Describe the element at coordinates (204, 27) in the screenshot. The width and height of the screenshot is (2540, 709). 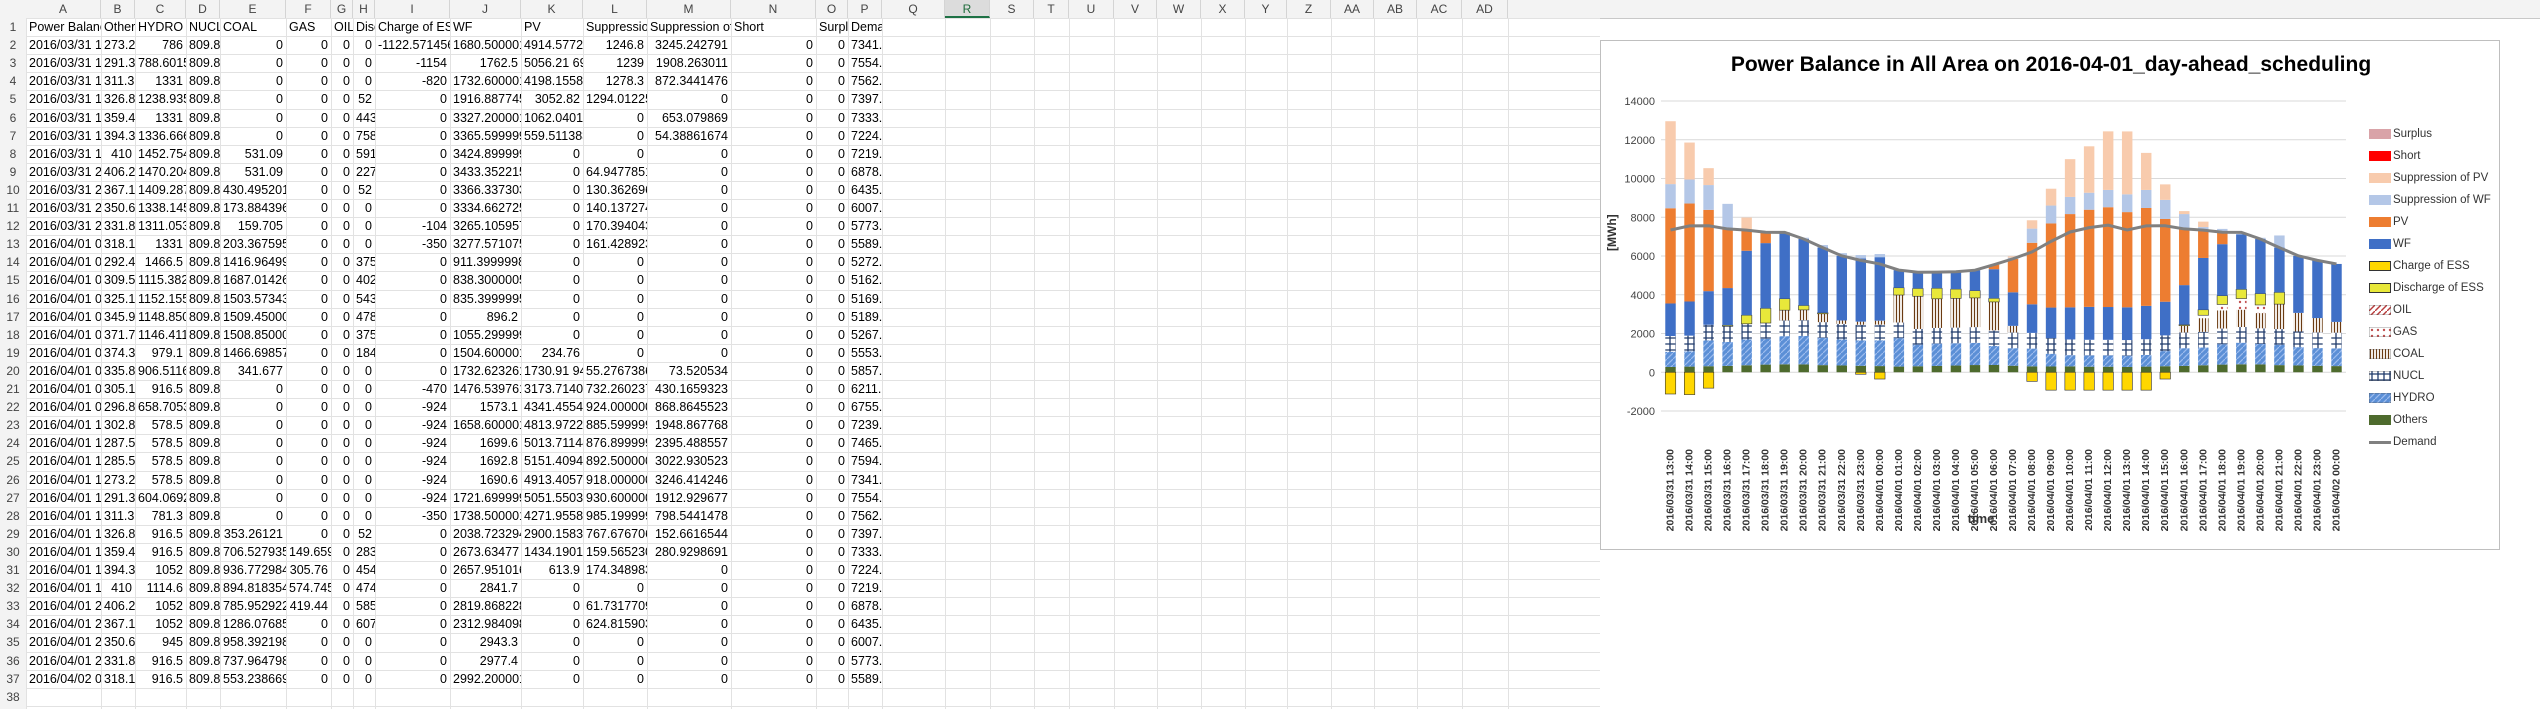
I see `header-cell: NUCL` at that location.